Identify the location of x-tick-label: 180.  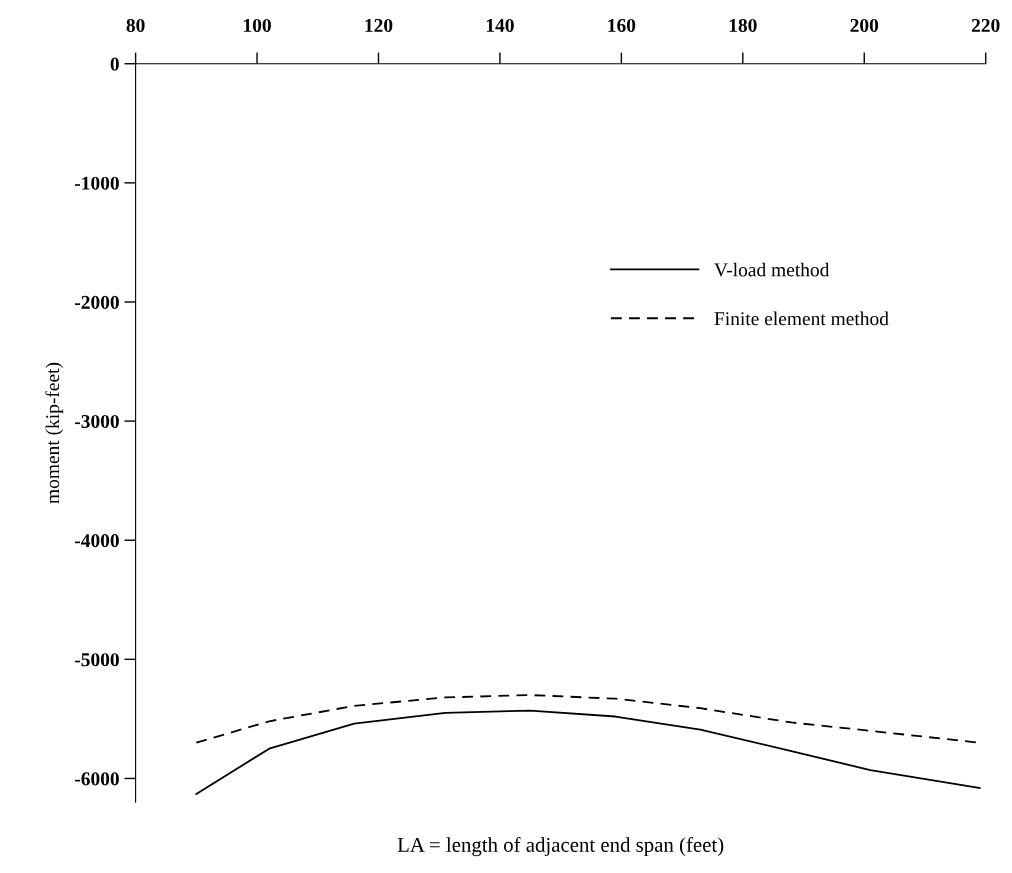
(743, 25).